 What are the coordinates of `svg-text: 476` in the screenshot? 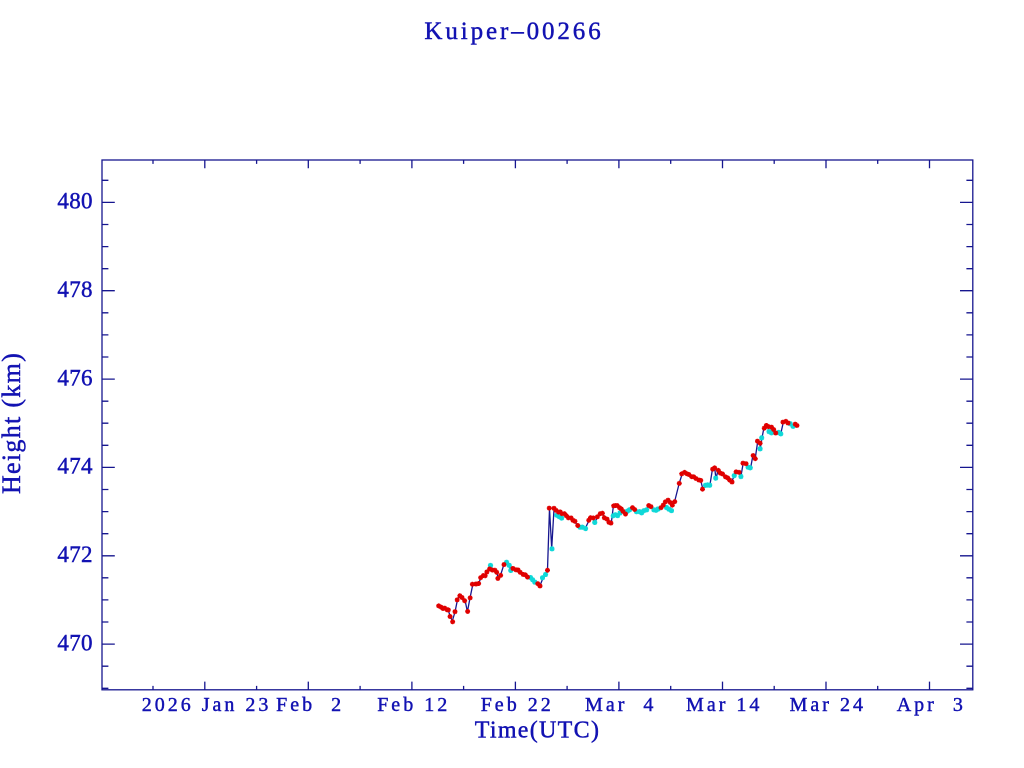 It's located at (74, 377).